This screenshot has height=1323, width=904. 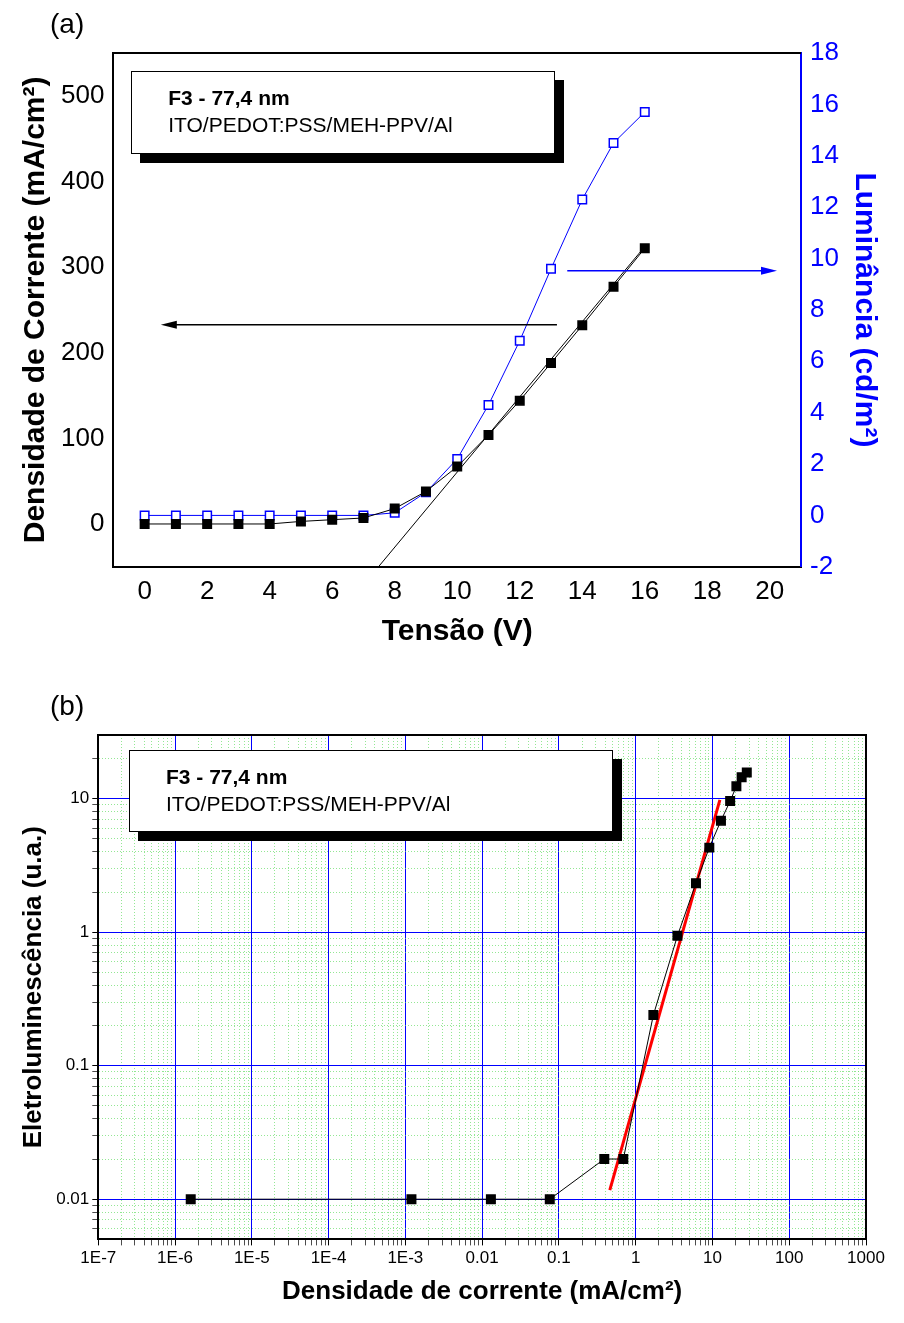 What do you see at coordinates (817, 410) in the screenshot?
I see `y2-tick-label: 4` at bounding box center [817, 410].